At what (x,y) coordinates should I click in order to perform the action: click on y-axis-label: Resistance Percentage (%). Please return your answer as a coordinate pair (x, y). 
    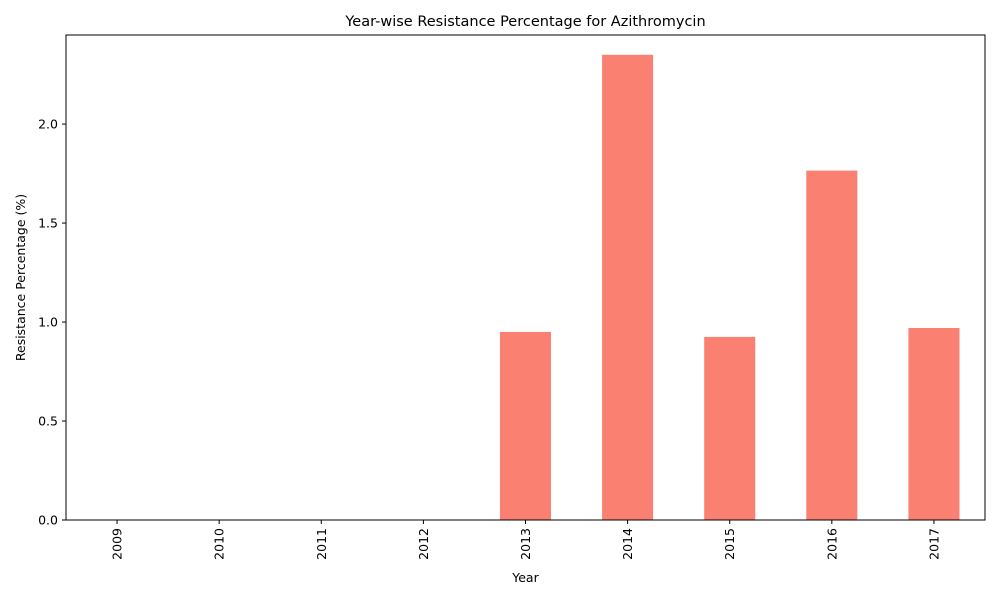
    Looking at the image, I should click on (20, 277).